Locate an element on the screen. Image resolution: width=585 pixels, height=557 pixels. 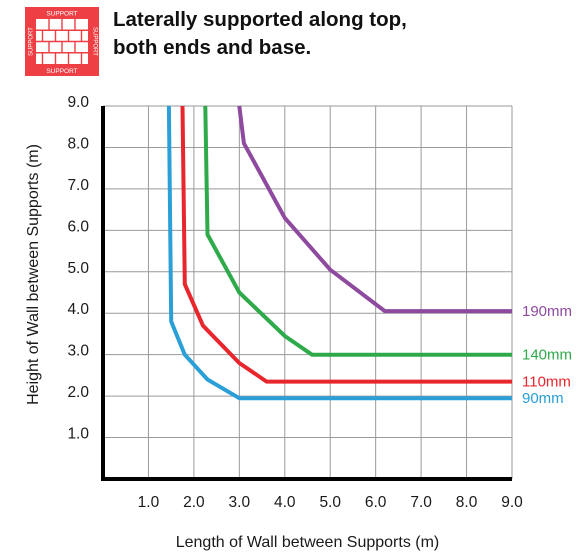
icon-label-bottom: SUPPORT is located at coordinates (61, 71).